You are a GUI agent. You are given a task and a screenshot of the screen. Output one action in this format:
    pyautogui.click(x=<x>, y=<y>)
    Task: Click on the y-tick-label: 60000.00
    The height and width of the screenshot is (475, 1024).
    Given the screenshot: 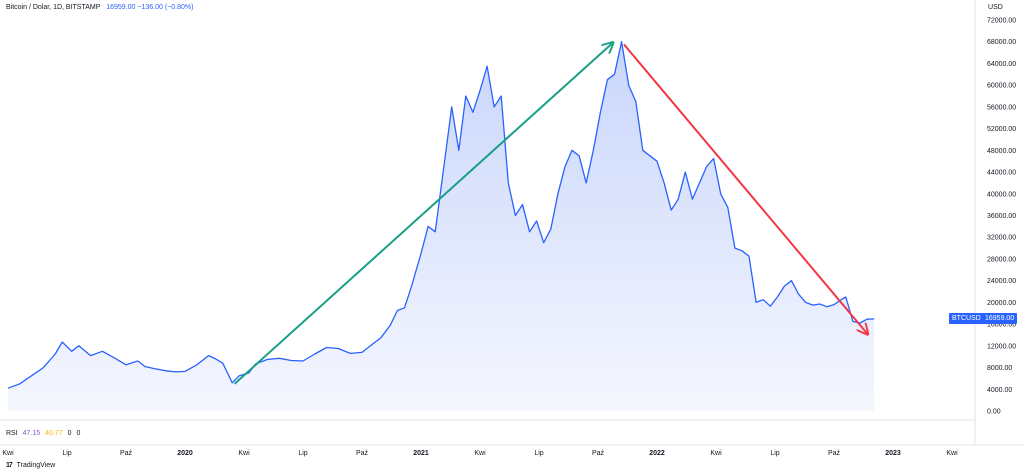 What is the action you would take?
    pyautogui.click(x=1001, y=86)
    